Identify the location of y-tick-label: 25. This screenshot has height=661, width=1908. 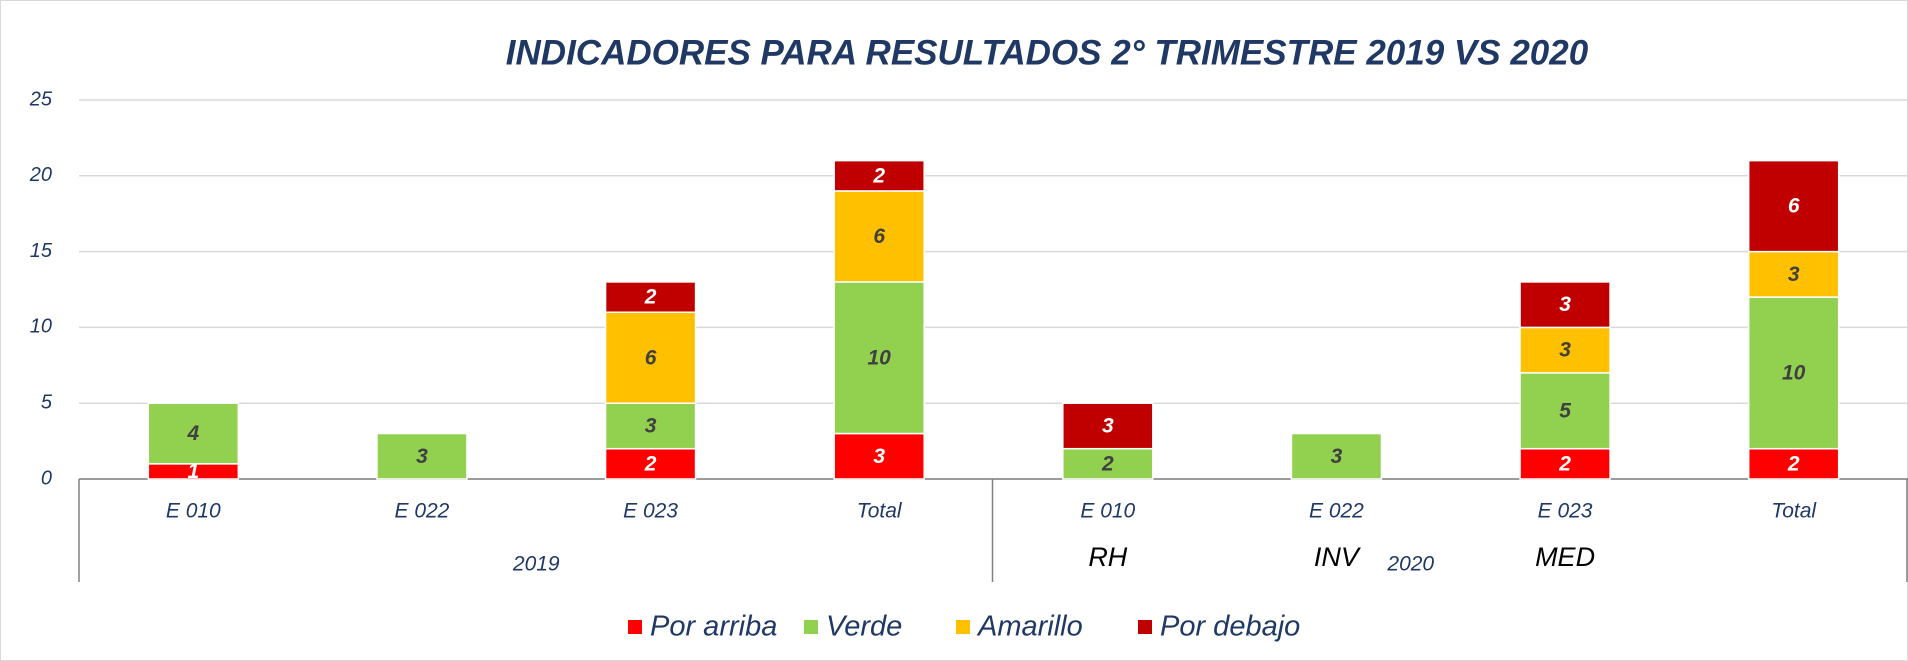
(41, 99).